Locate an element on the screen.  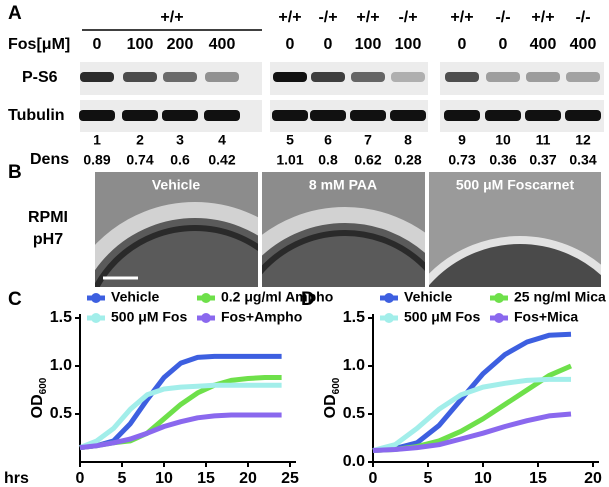
y-tick-label: 0.0 is located at coordinates (354, 461).